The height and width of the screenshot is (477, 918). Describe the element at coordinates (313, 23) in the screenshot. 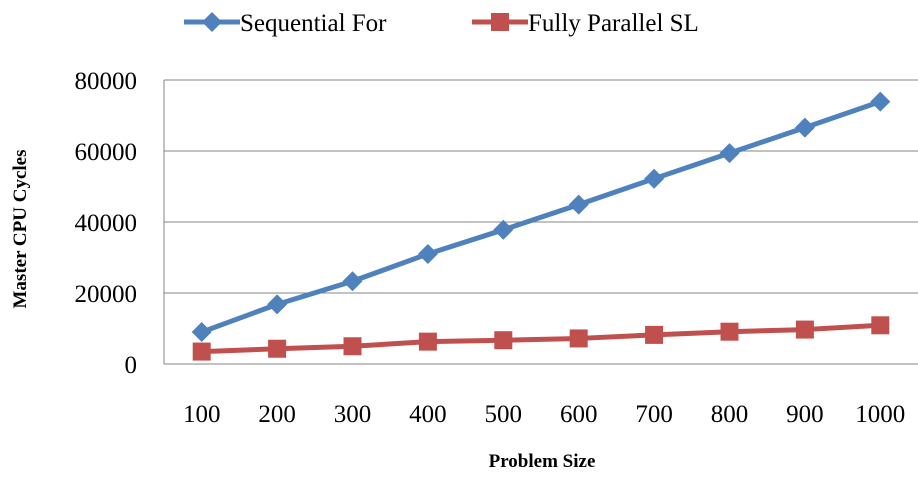

I see `legend-label-sequential-for: Sequential For` at that location.